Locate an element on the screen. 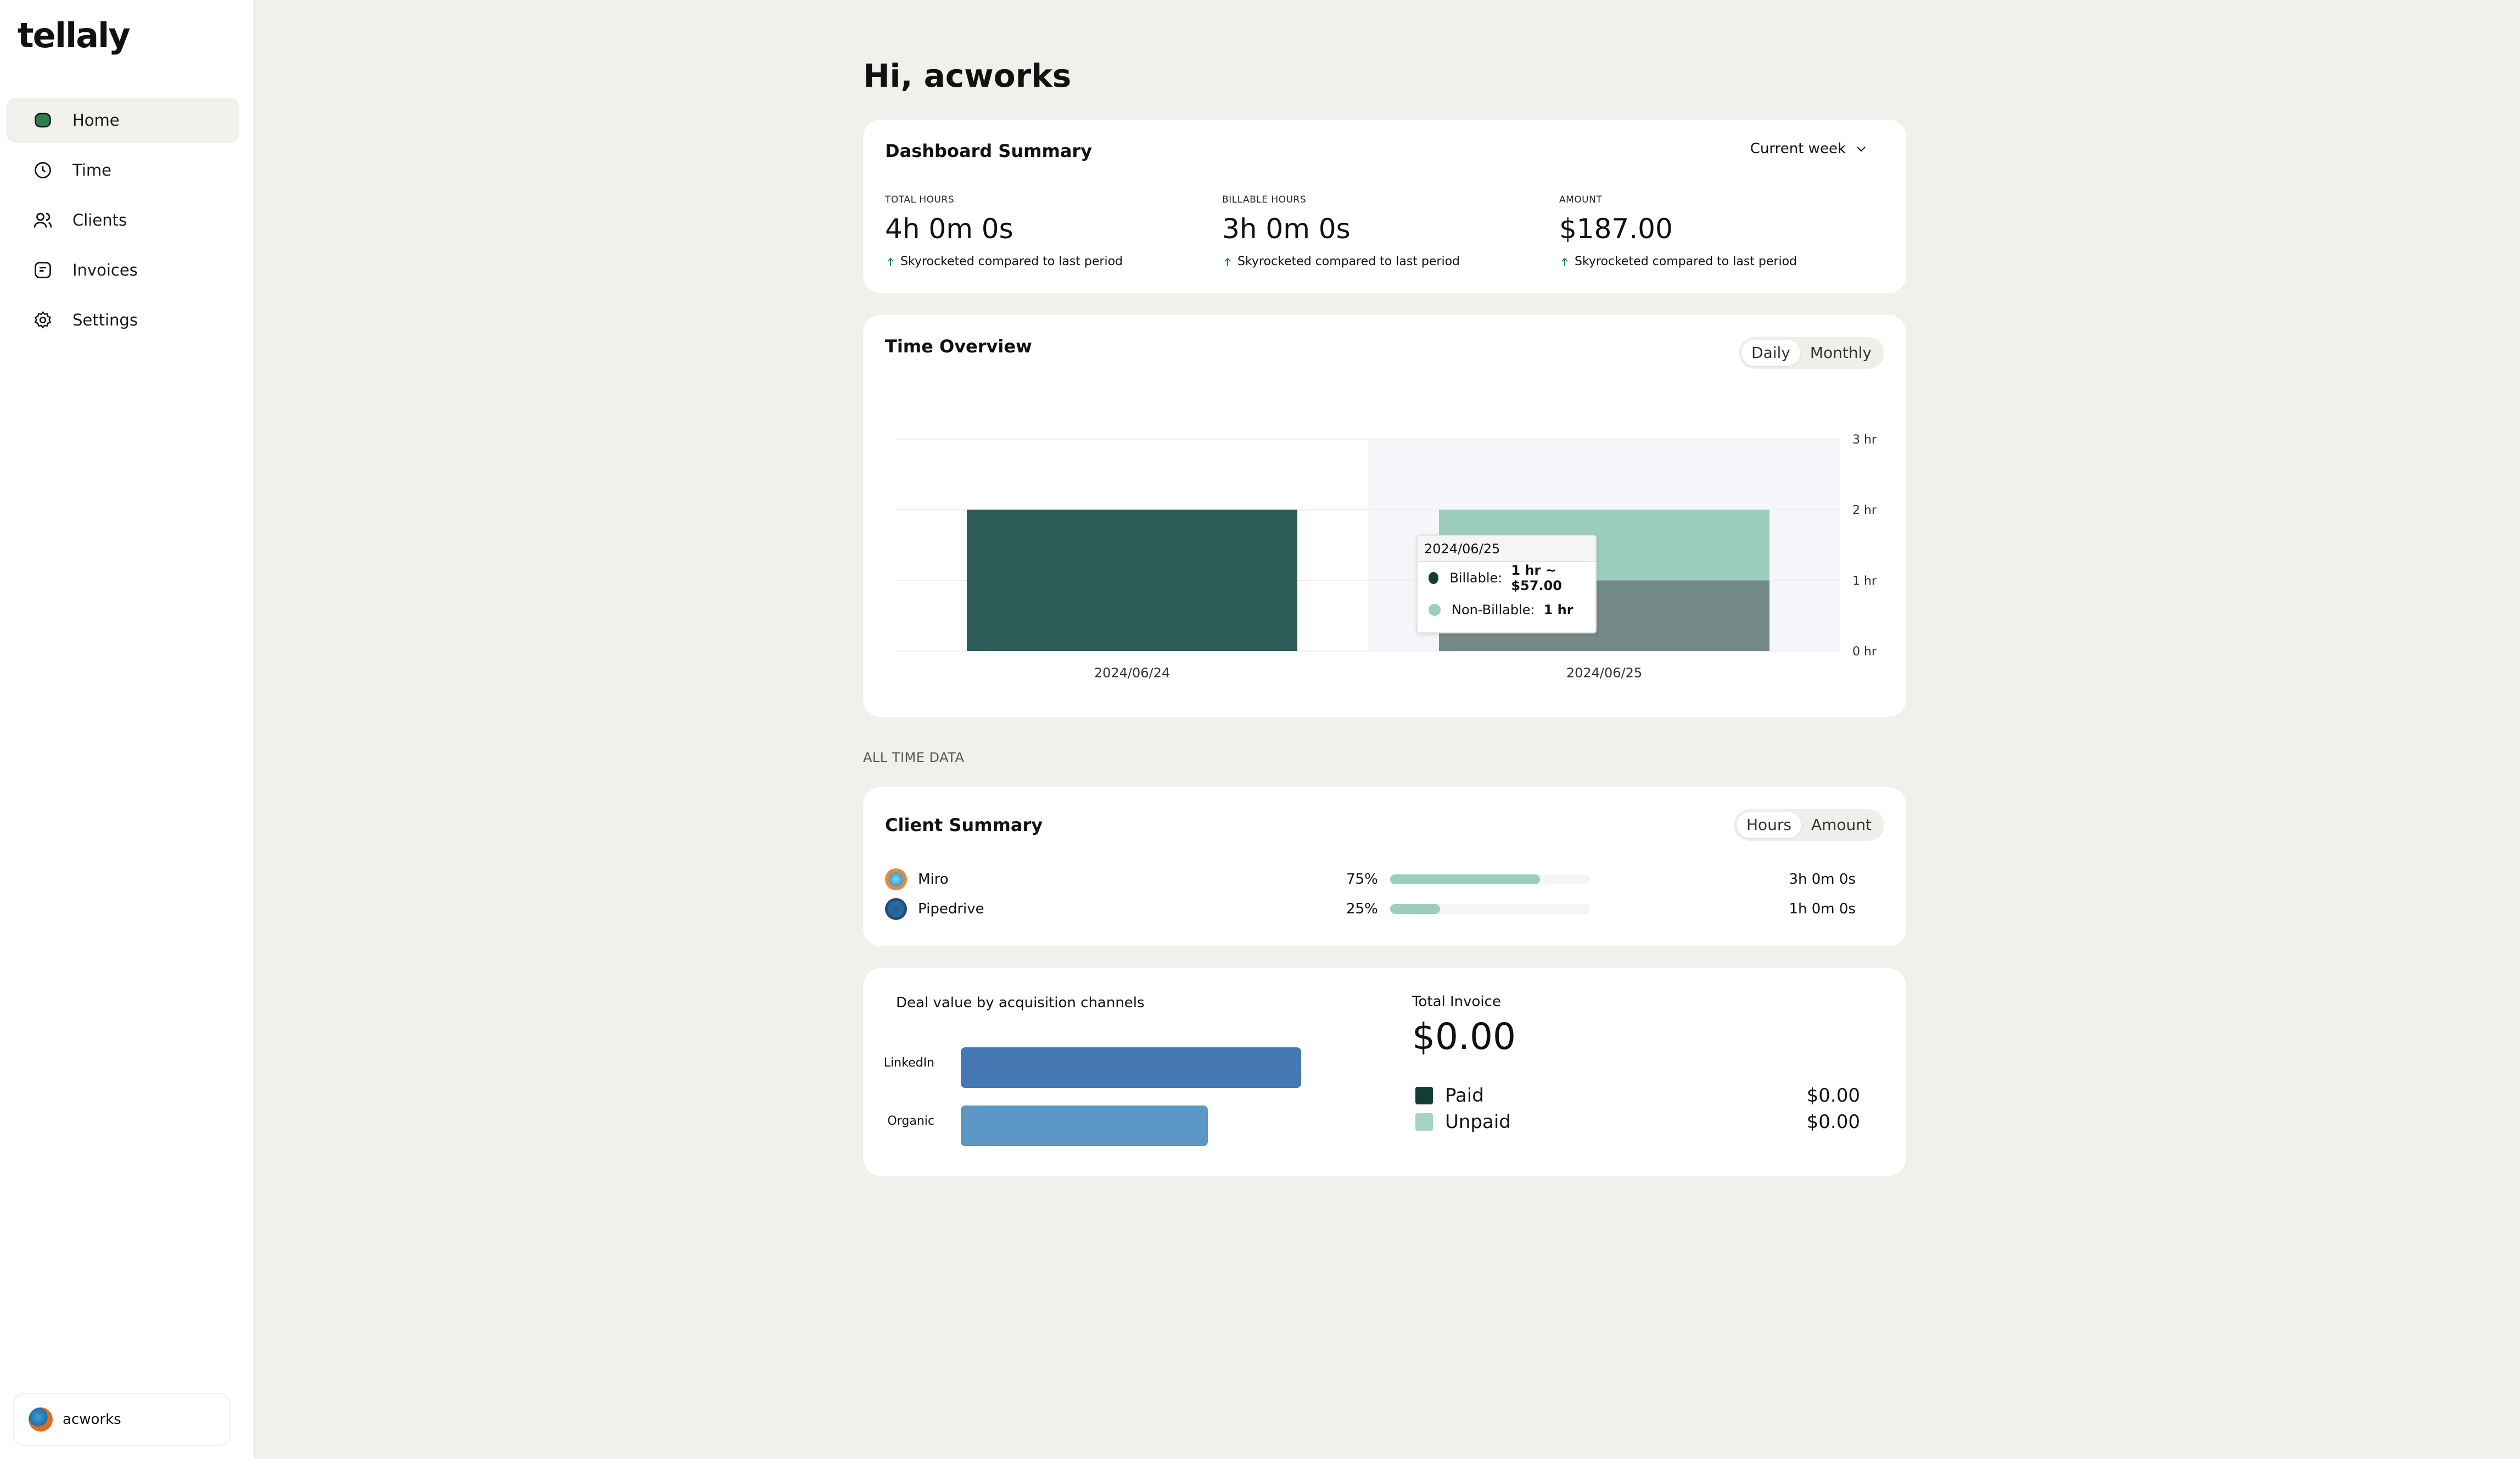 The width and height of the screenshot is (2520, 1459). toggle-monthly: Monthly is located at coordinates (1841, 353).